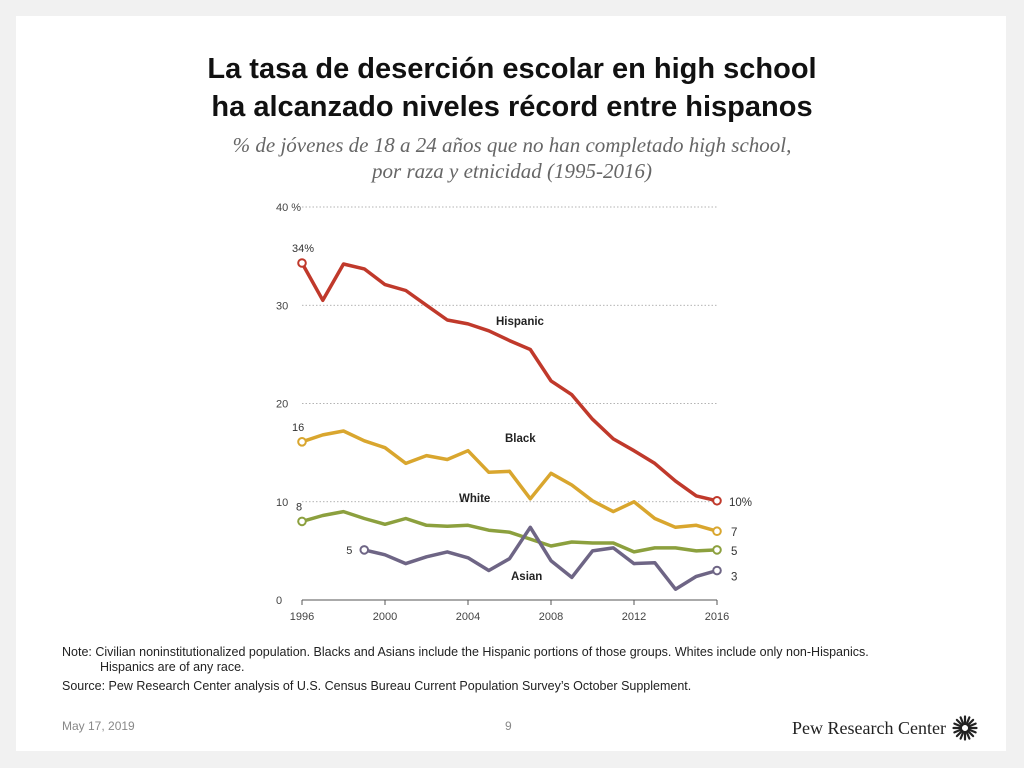 The height and width of the screenshot is (768, 1024). What do you see at coordinates (551, 617) in the screenshot?
I see `x-tick-label: 2008` at bounding box center [551, 617].